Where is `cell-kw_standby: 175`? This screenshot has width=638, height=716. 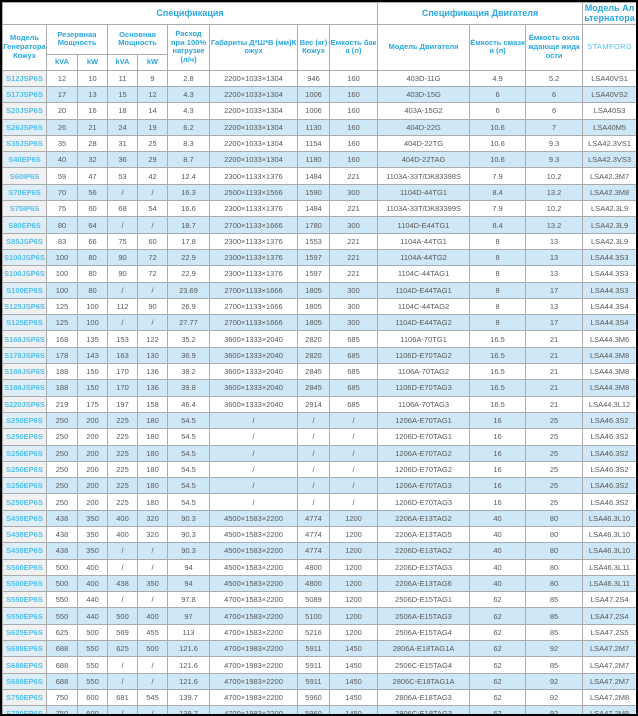 cell-kw_standby: 175 is located at coordinates (92, 404).